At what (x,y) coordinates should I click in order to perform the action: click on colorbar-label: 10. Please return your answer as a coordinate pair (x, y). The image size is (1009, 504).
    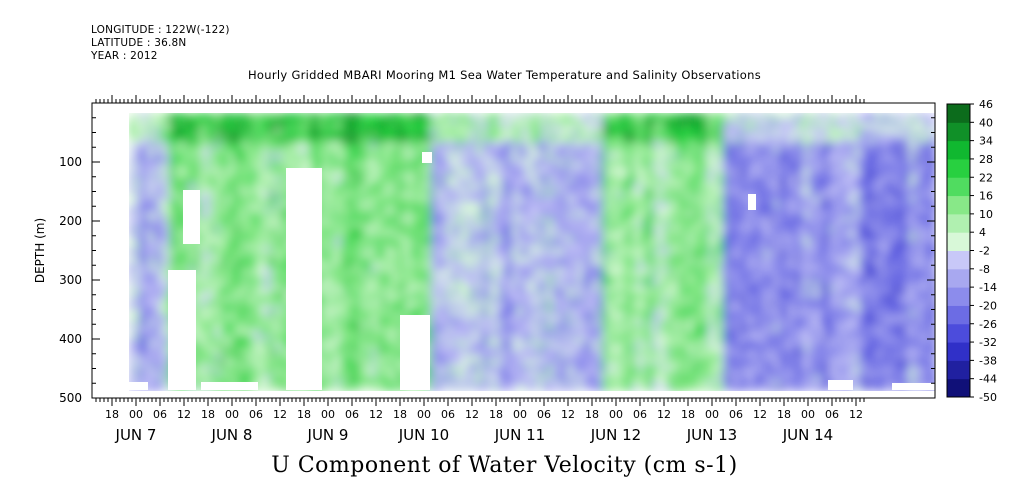
    Looking at the image, I should click on (986, 214).